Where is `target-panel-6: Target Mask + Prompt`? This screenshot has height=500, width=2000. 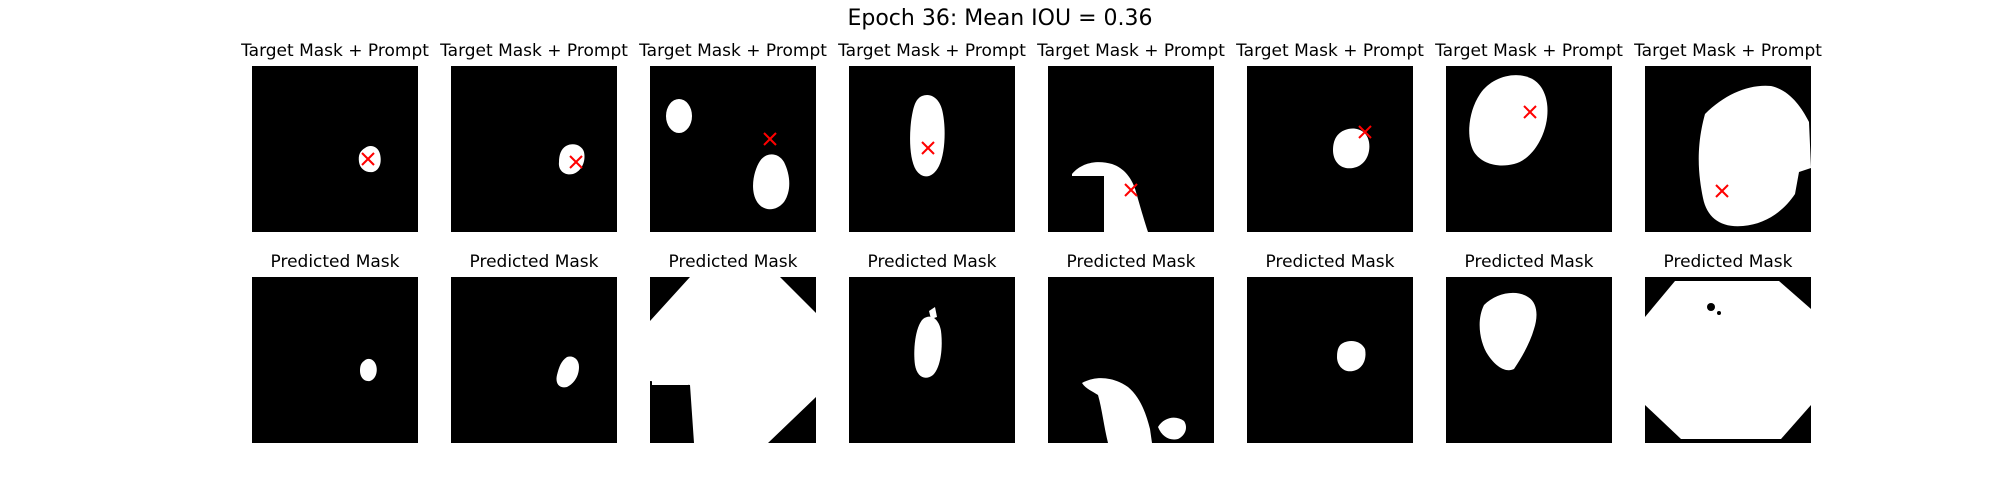
target-panel-6: Target Mask + Prompt is located at coordinates (1330, 137).